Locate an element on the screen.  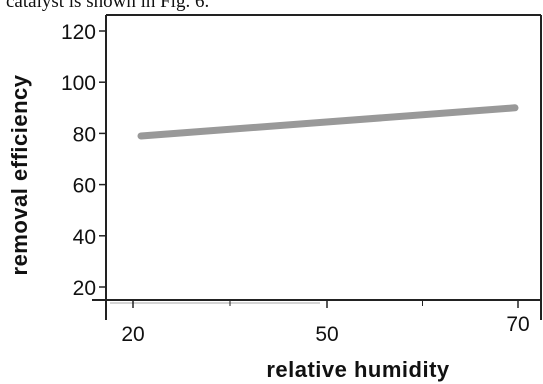
y-axis-ticks: 20 40 60 80 100 120 is located at coordinates (83, 160).